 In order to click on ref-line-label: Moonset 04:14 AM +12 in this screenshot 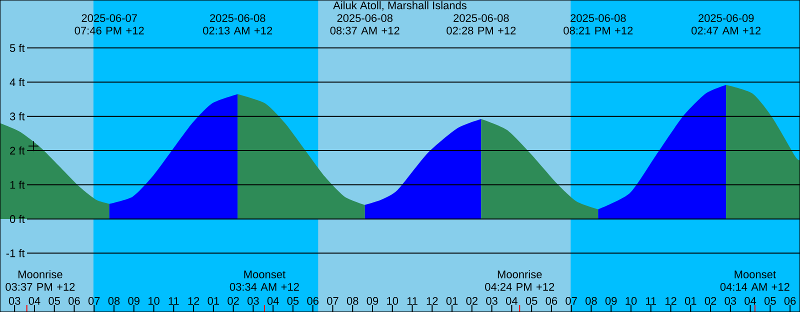, I will do `click(755, 280)`.